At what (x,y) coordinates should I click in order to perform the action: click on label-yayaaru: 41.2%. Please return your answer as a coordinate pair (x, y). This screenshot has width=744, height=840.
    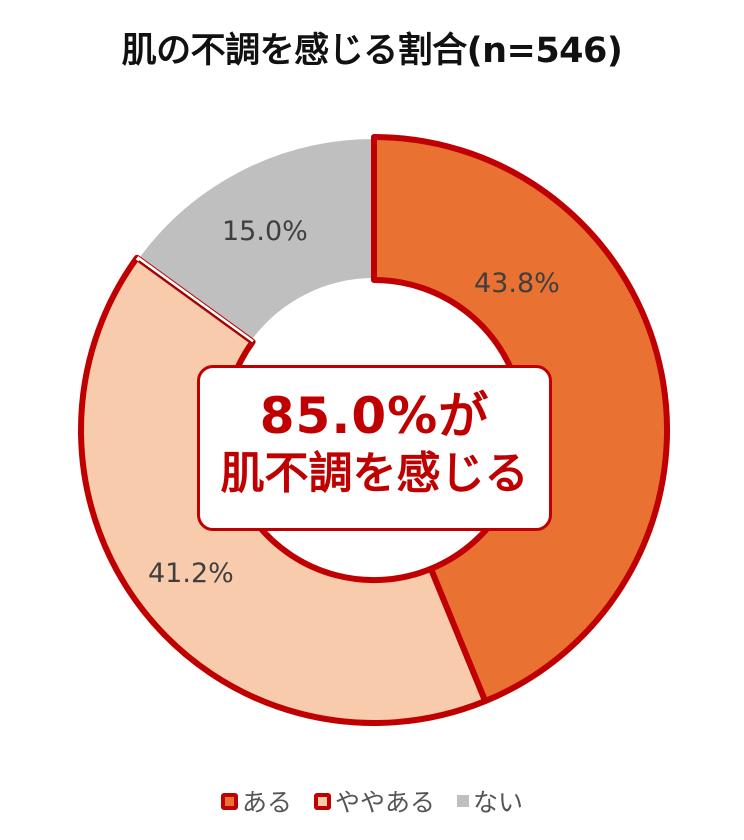
    Looking at the image, I should click on (191, 573).